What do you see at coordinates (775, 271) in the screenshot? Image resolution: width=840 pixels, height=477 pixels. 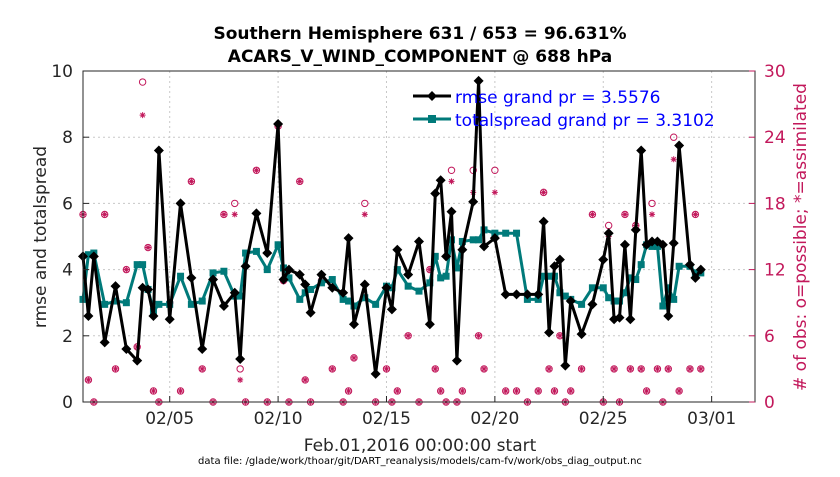 I see `y-tick-label-right: 12` at bounding box center [775, 271].